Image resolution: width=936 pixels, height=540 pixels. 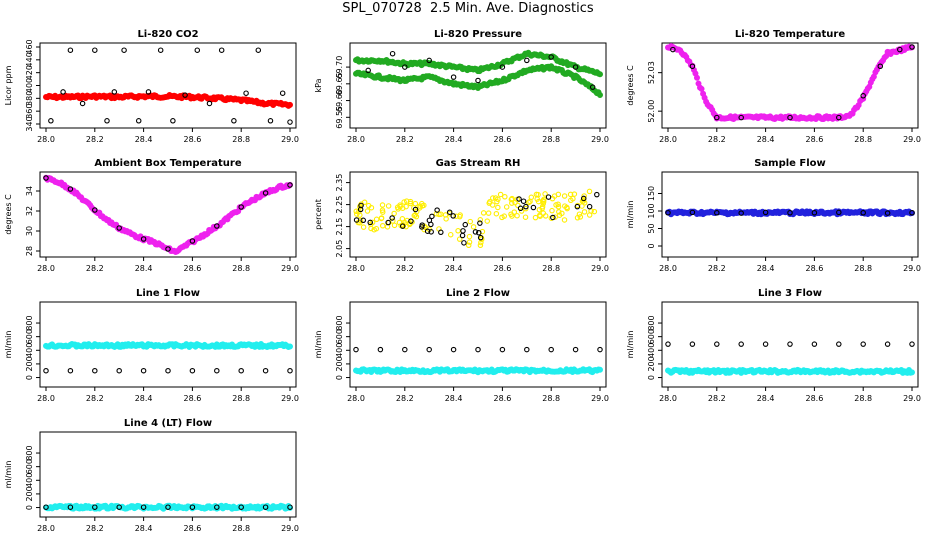 What do you see at coordinates (29, 98) in the screenshot?
I see `y-tick-label: 380` at bounding box center [29, 98].